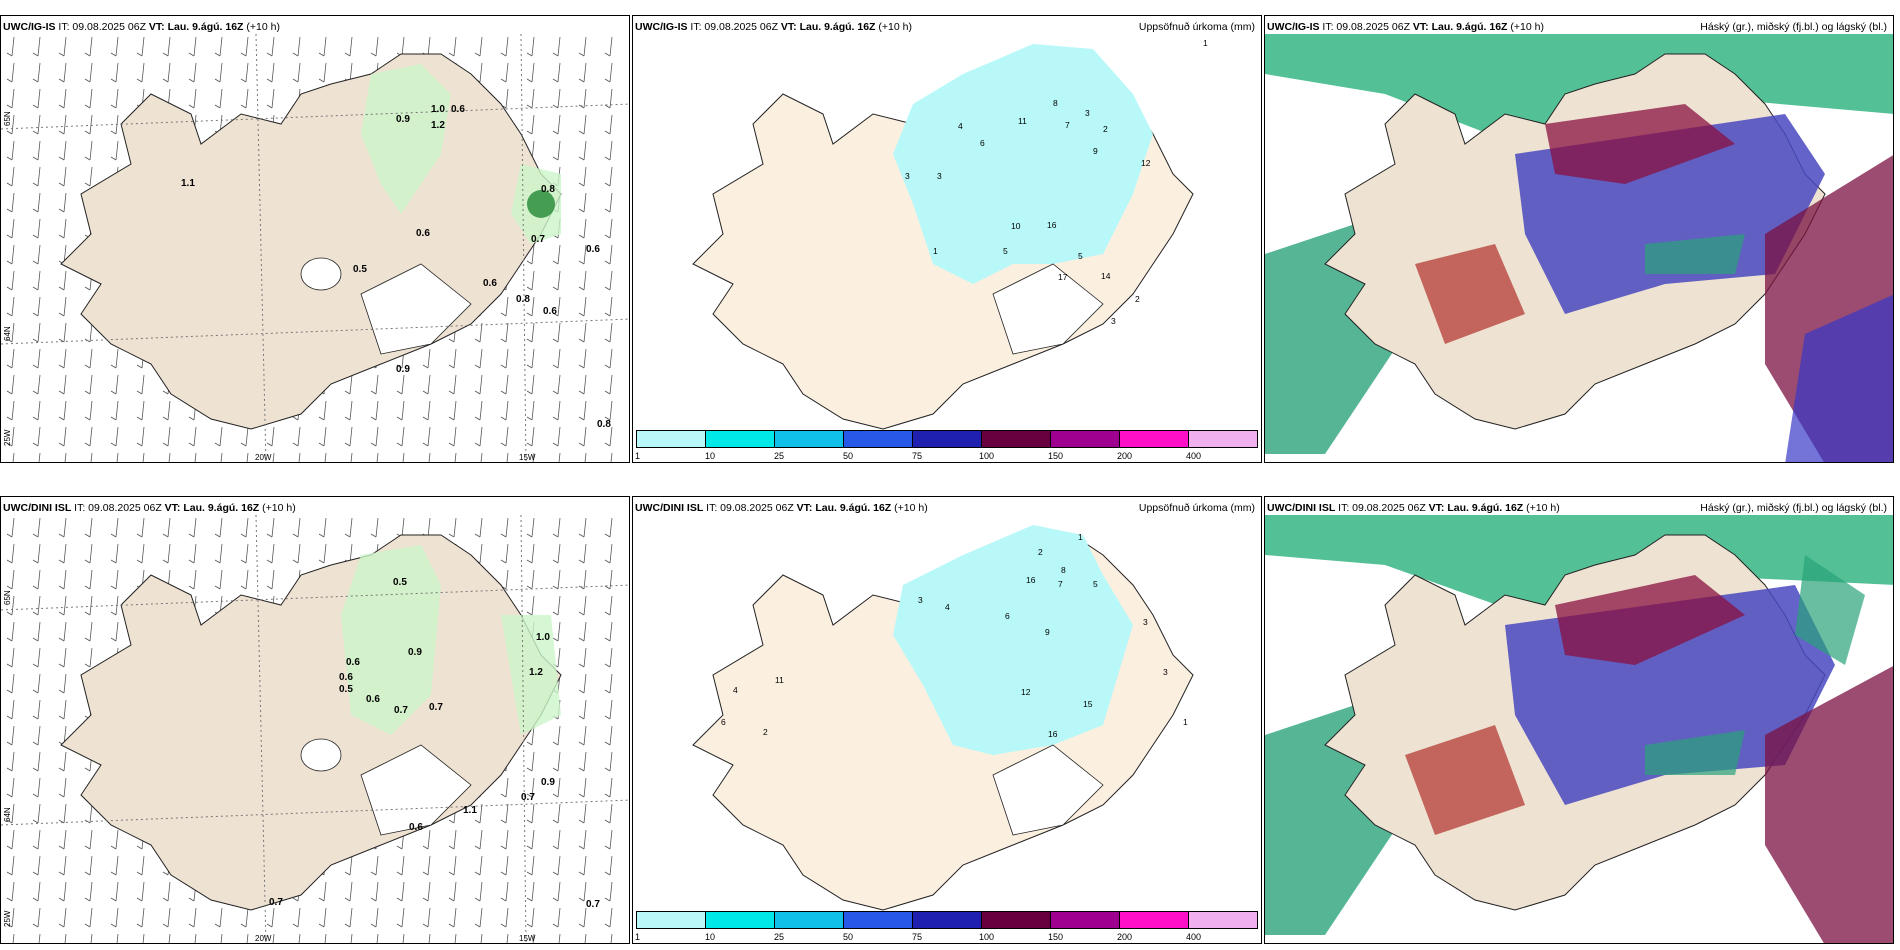 This screenshot has height=950, width=1900. Describe the element at coordinates (1194, 456) in the screenshot. I see `colorbar-tick: 400` at that location.